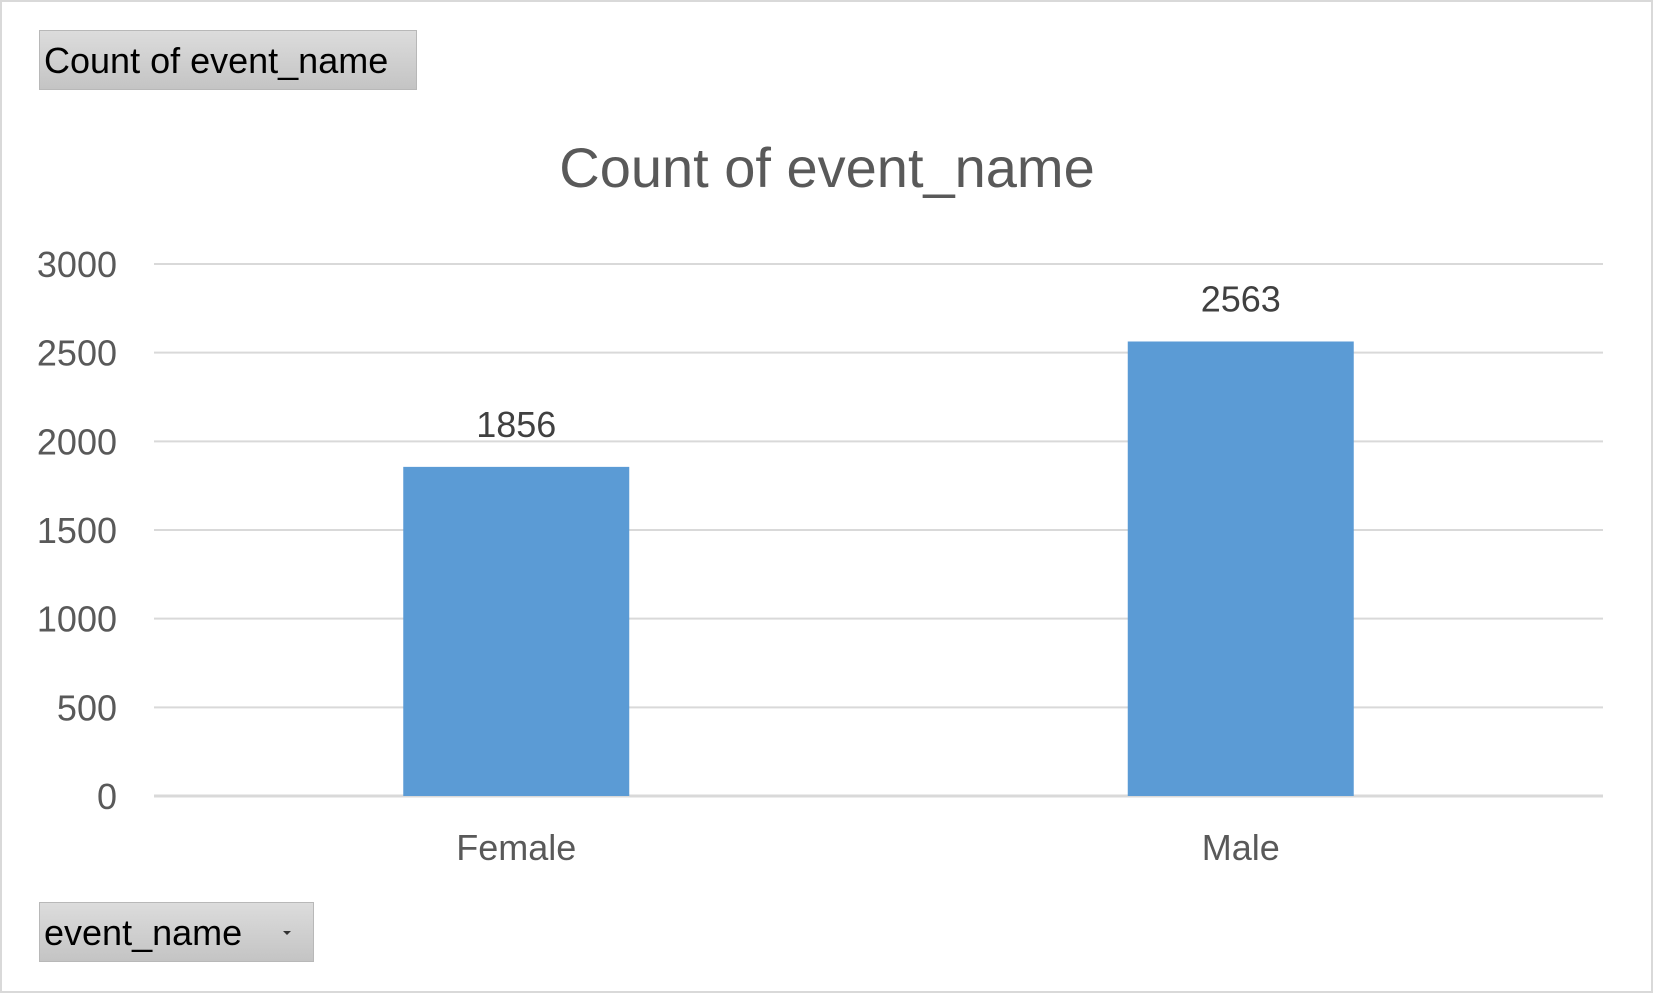  What do you see at coordinates (516, 631) in the screenshot?
I see `bar-female` at bounding box center [516, 631].